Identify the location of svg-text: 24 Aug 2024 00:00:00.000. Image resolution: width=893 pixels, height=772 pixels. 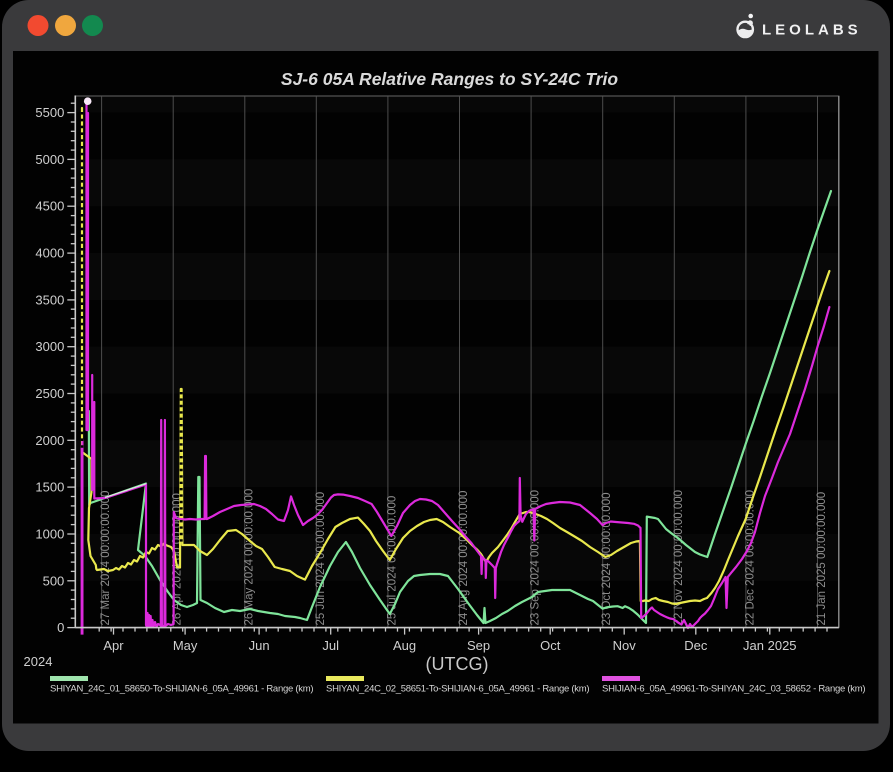
(464, 558).